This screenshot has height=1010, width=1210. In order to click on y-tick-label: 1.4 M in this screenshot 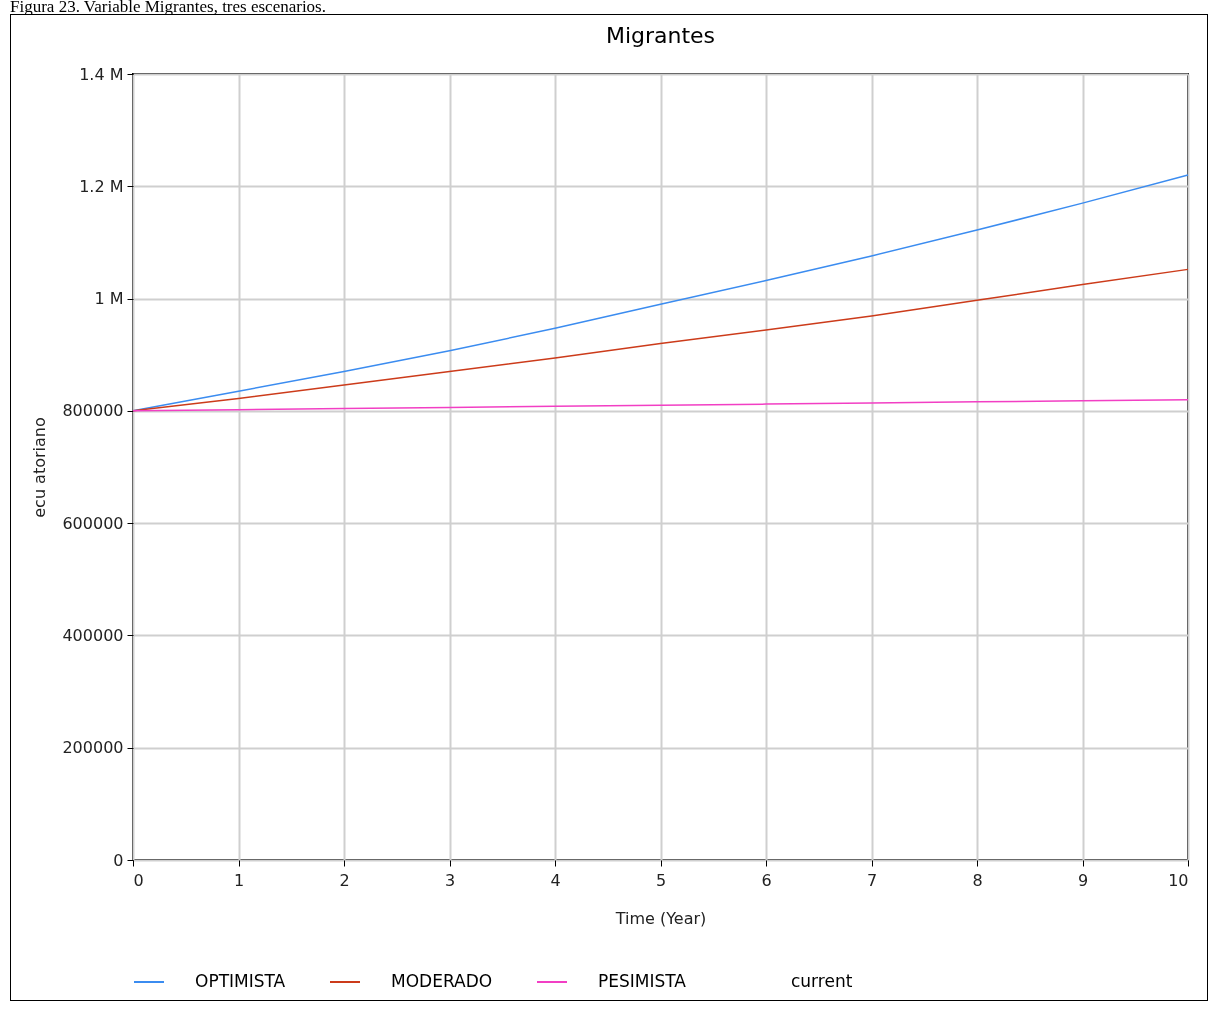, I will do `click(101, 74)`.